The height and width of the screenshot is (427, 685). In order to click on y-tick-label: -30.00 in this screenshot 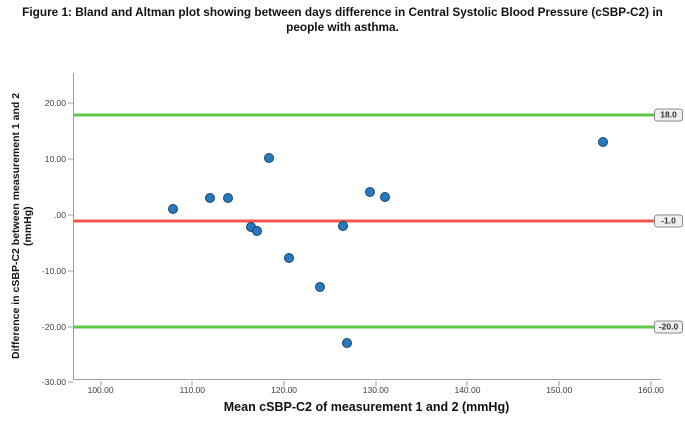, I will do `click(53, 382)`.